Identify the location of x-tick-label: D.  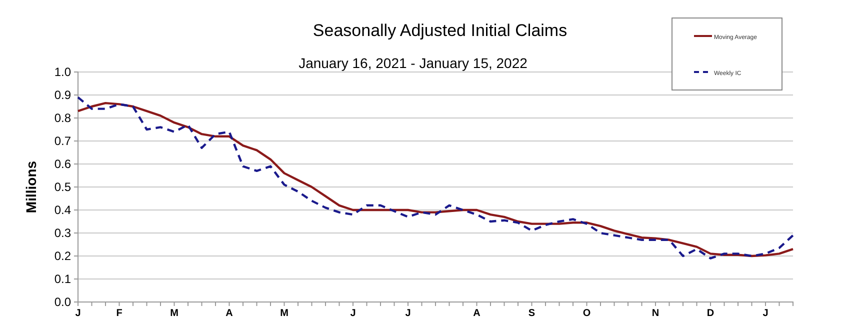
(710, 314).